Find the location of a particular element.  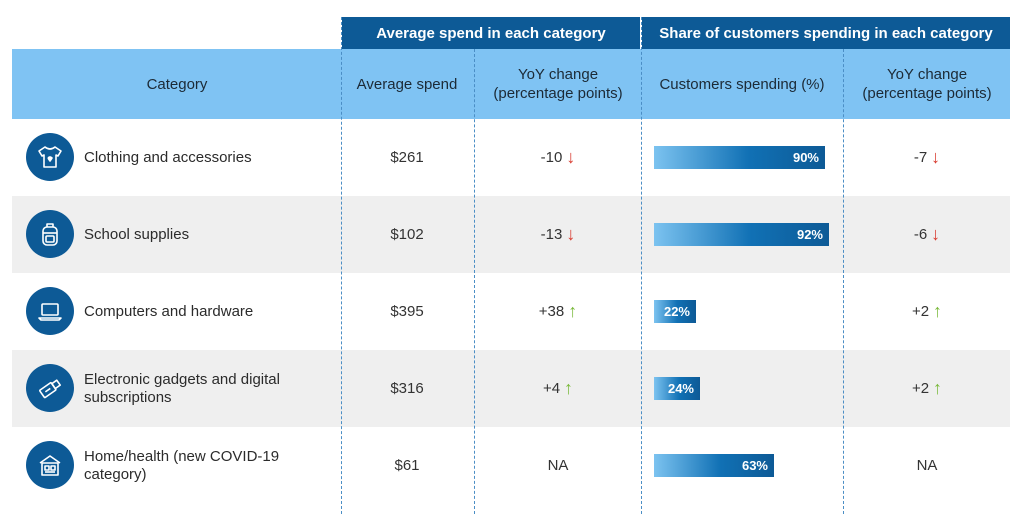

spend-yoy-value-text: -13 is located at coordinates (551, 234).